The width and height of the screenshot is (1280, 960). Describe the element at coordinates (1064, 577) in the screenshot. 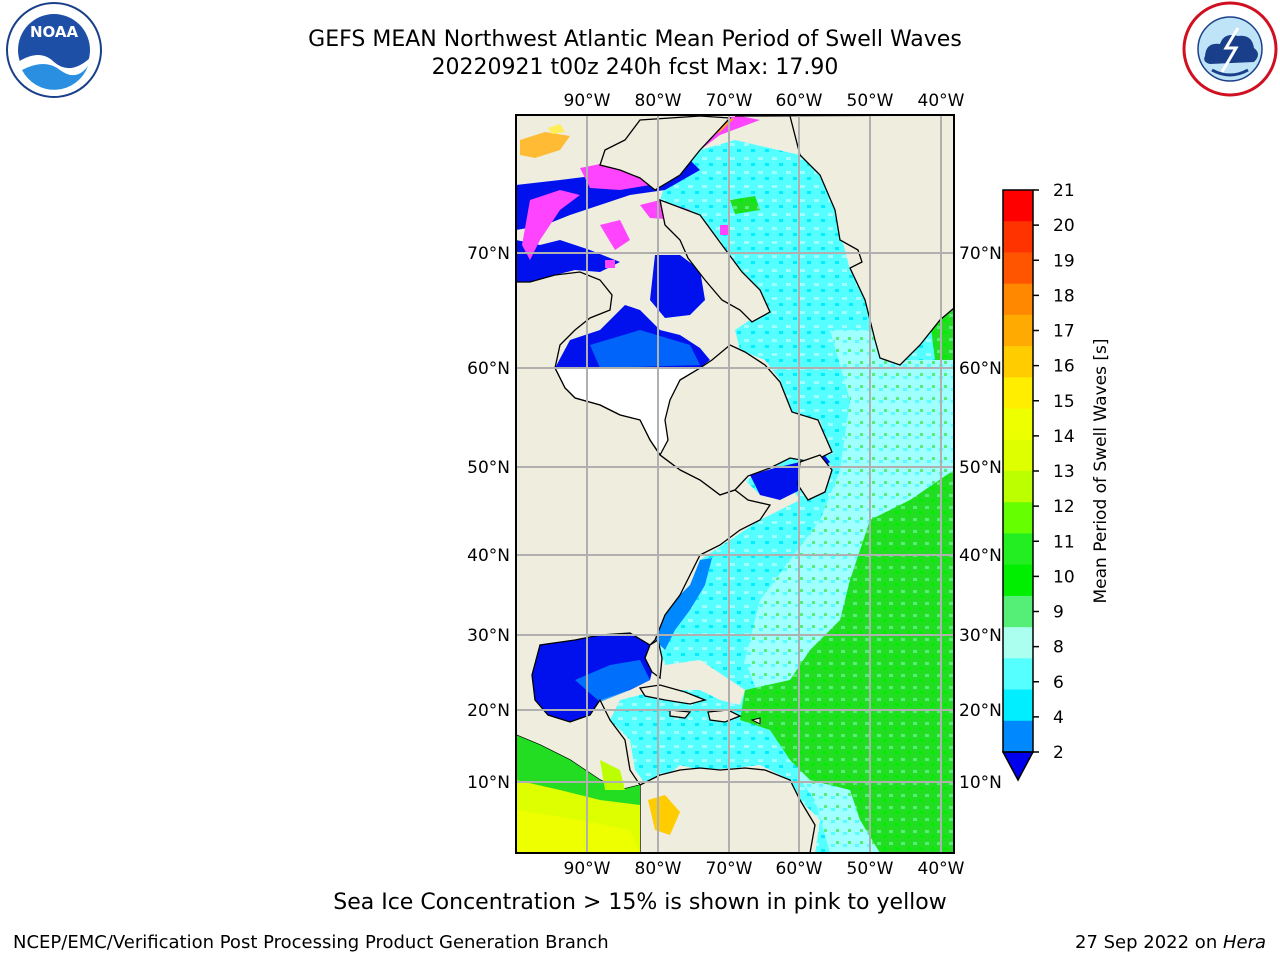

I see `colorbar-tick-label: 10` at that location.